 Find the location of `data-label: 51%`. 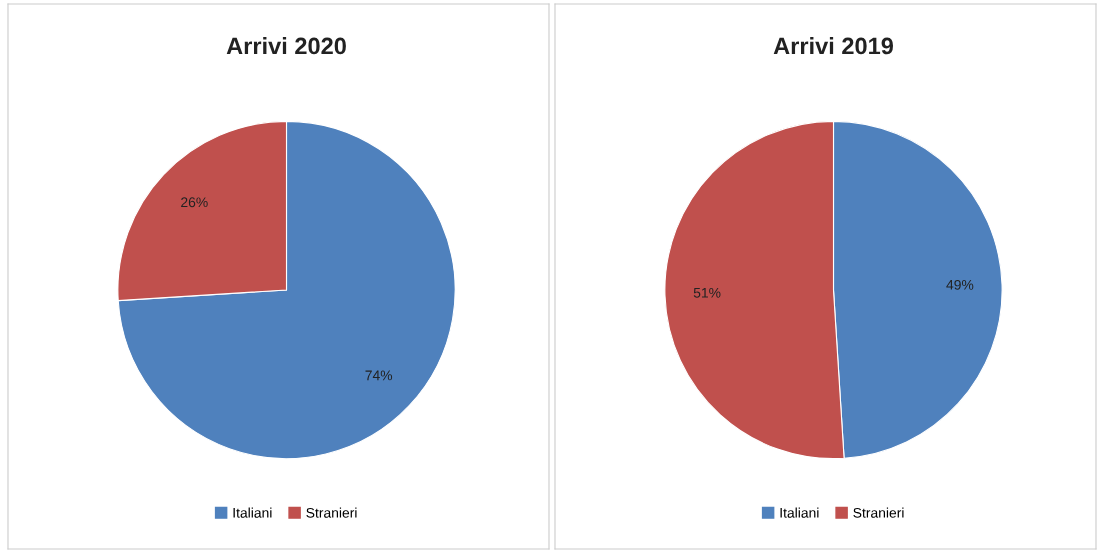

data-label: 51% is located at coordinates (707, 292).